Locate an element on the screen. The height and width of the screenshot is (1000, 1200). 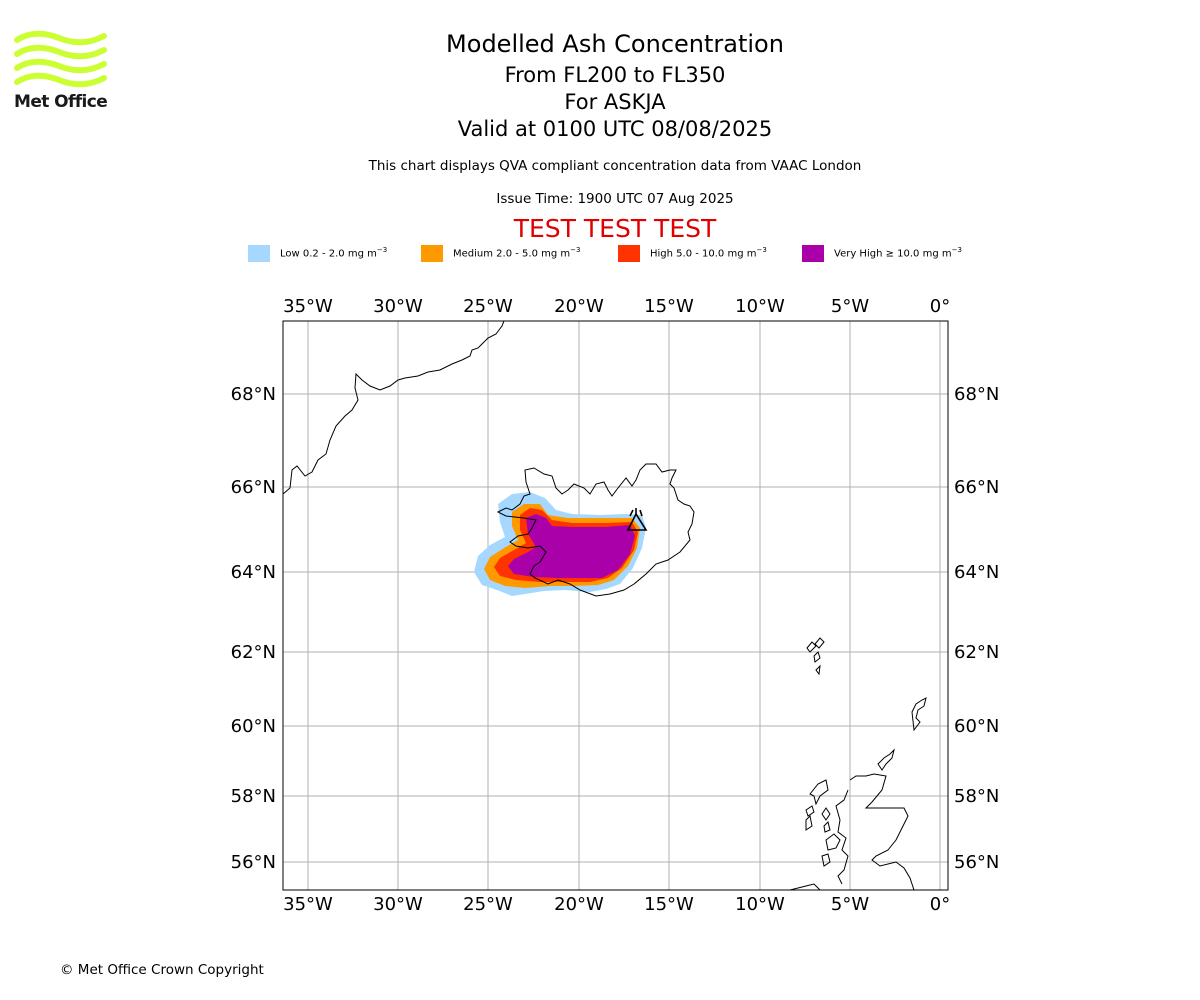
chart-title: Modelled Ash Concentration is located at coordinates (615, 44).